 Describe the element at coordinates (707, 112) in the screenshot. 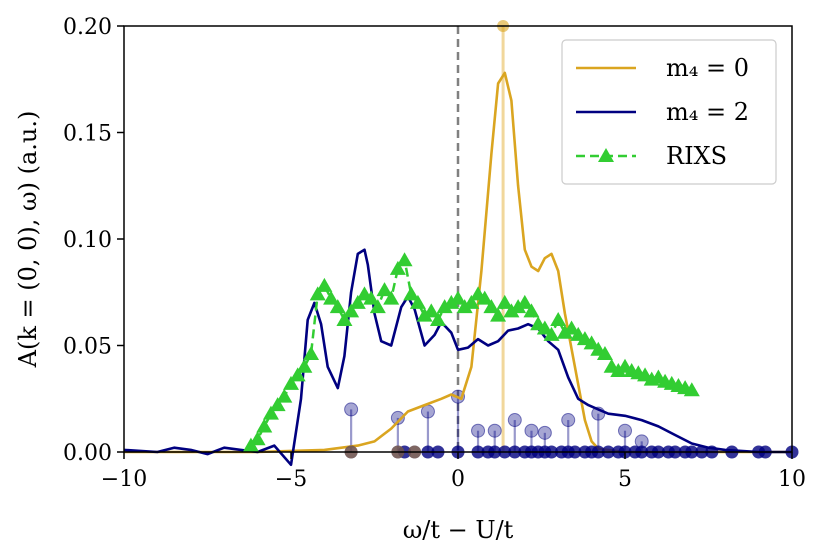

I see `legend-label: m₄ = 2` at that location.